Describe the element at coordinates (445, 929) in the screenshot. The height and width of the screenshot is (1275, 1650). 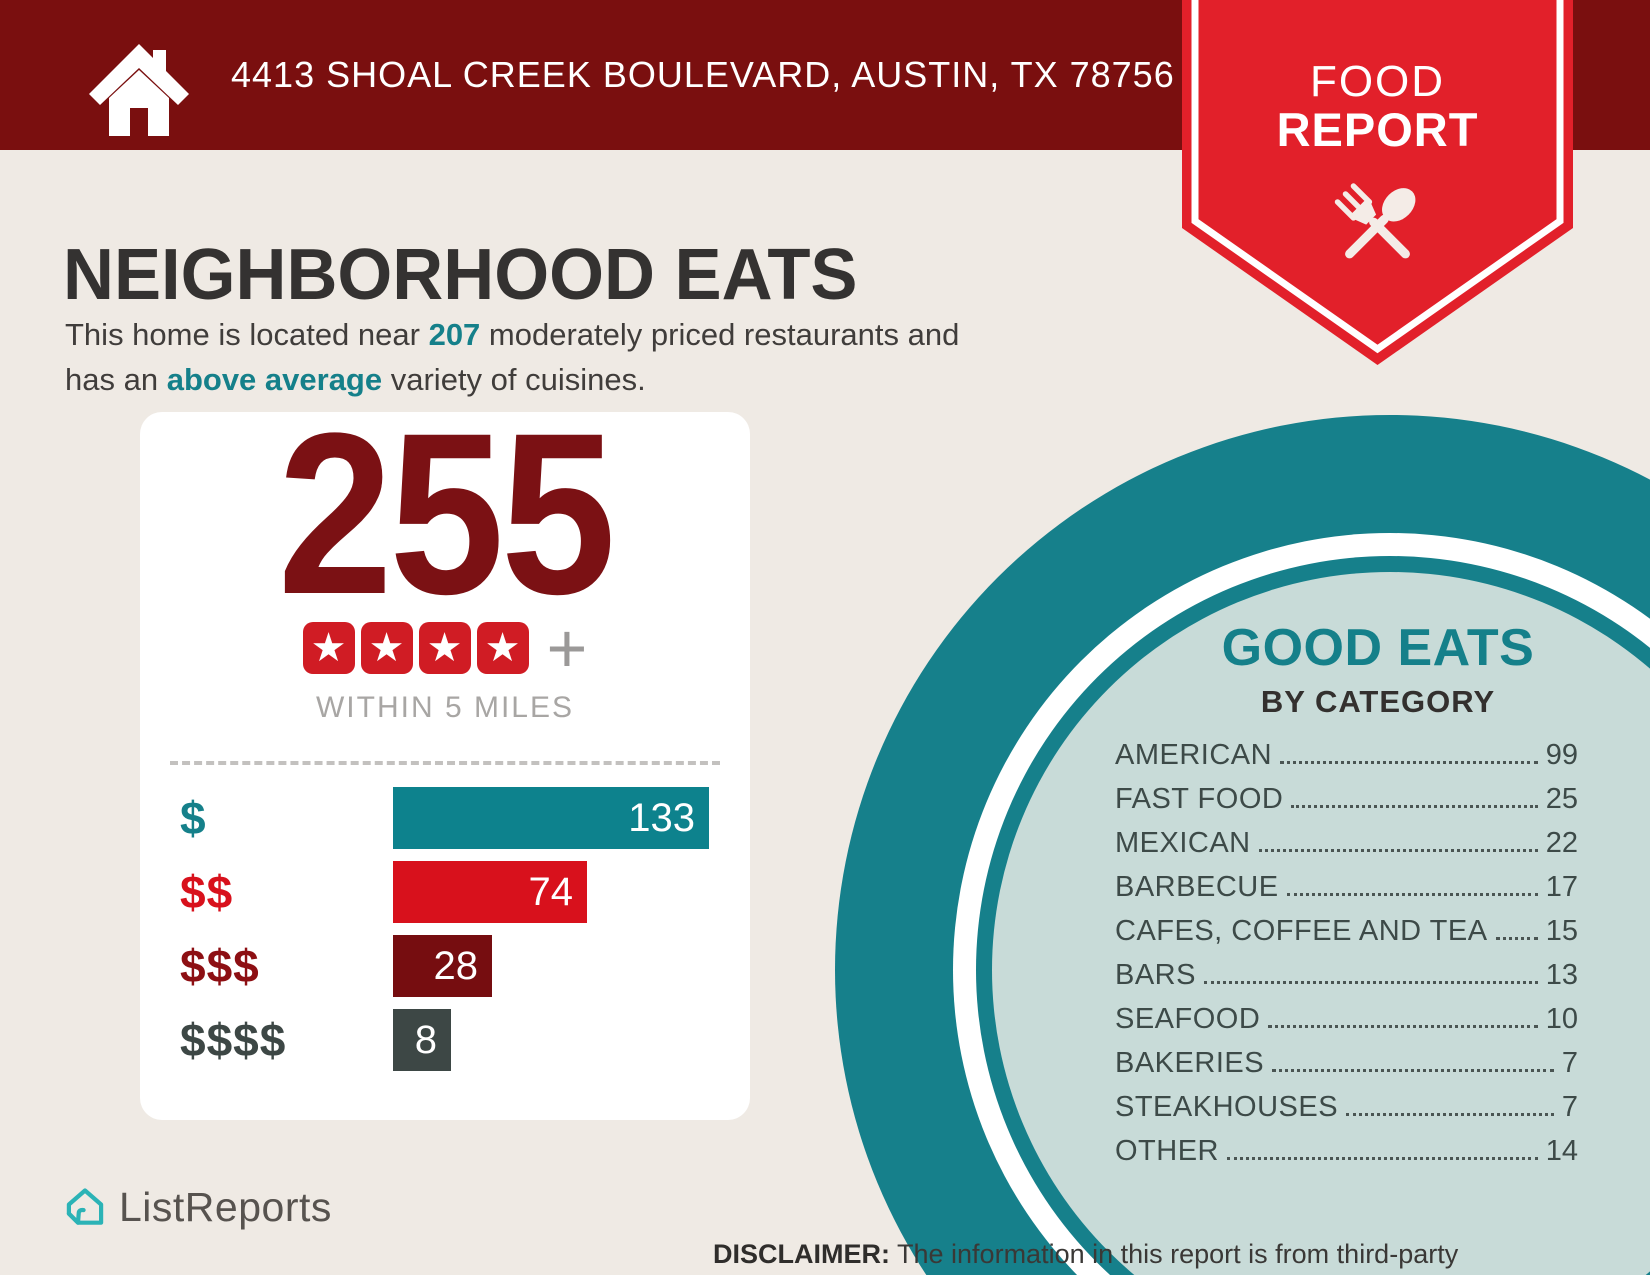
I see `price-level-bar-chart: $133 $$ 74 $$$ 28 $$$$ 8` at that location.